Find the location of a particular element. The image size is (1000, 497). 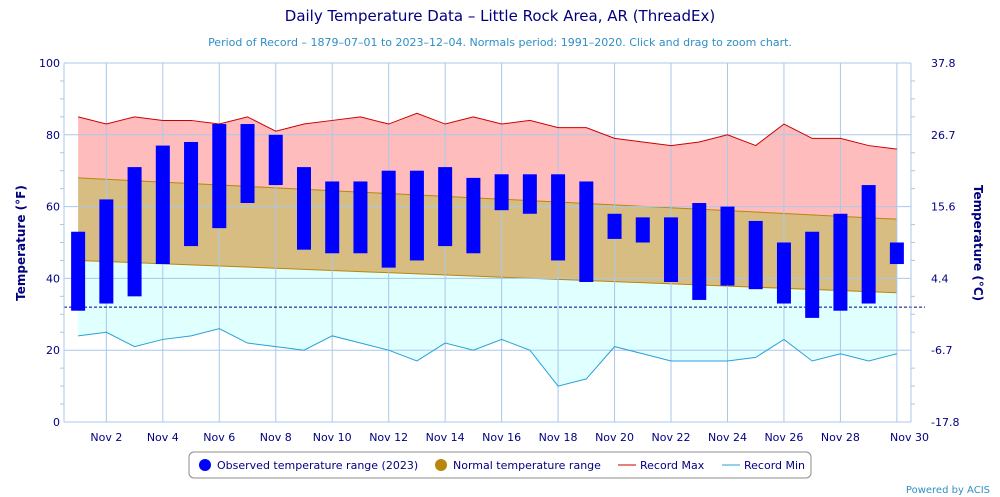

x-tick-label: Nov 24 is located at coordinates (727, 437).